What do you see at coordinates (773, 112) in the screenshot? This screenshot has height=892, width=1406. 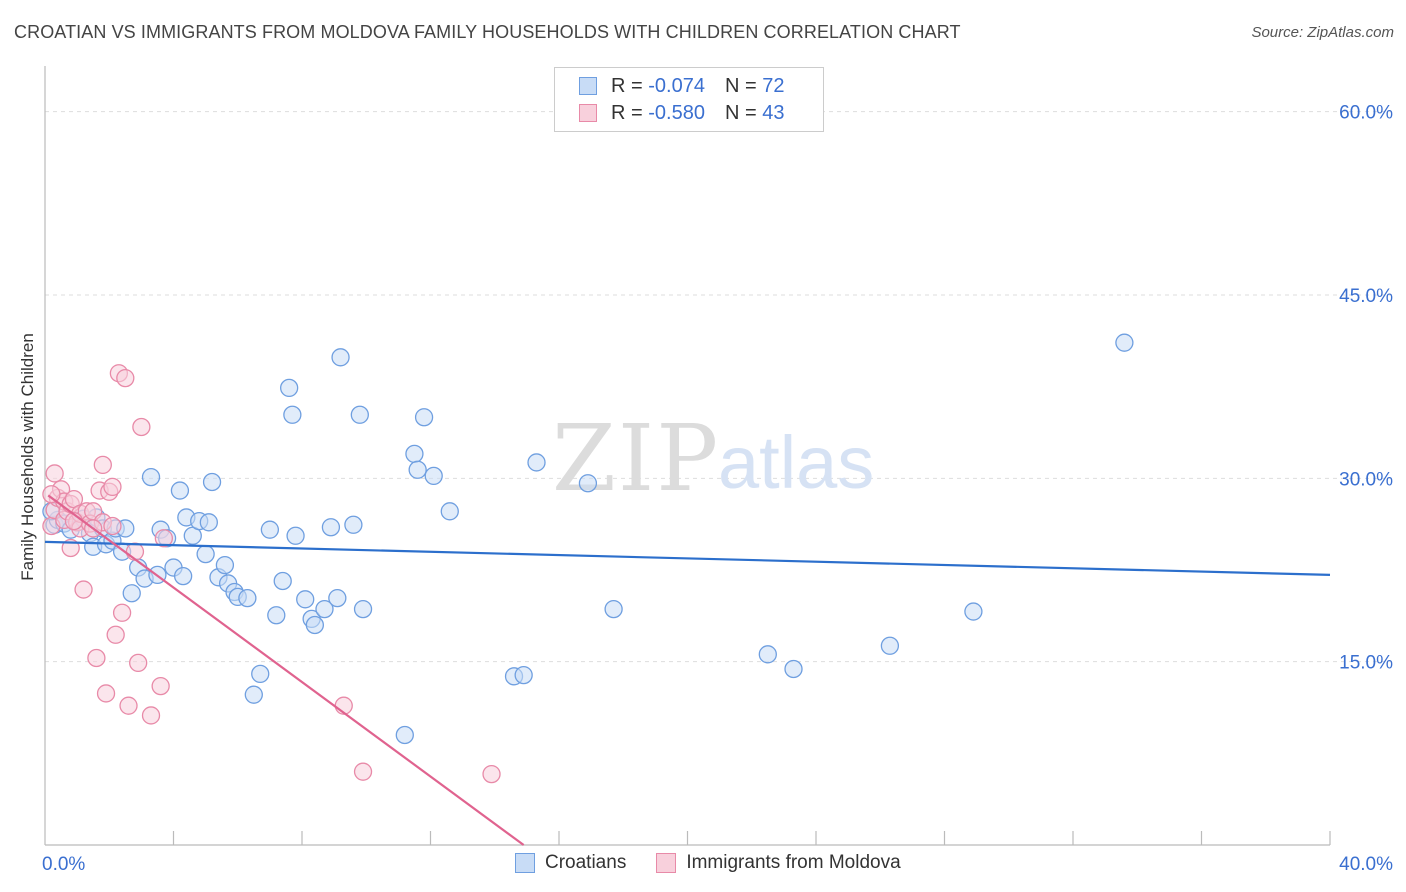 I see `n-value: 43` at bounding box center [773, 112].